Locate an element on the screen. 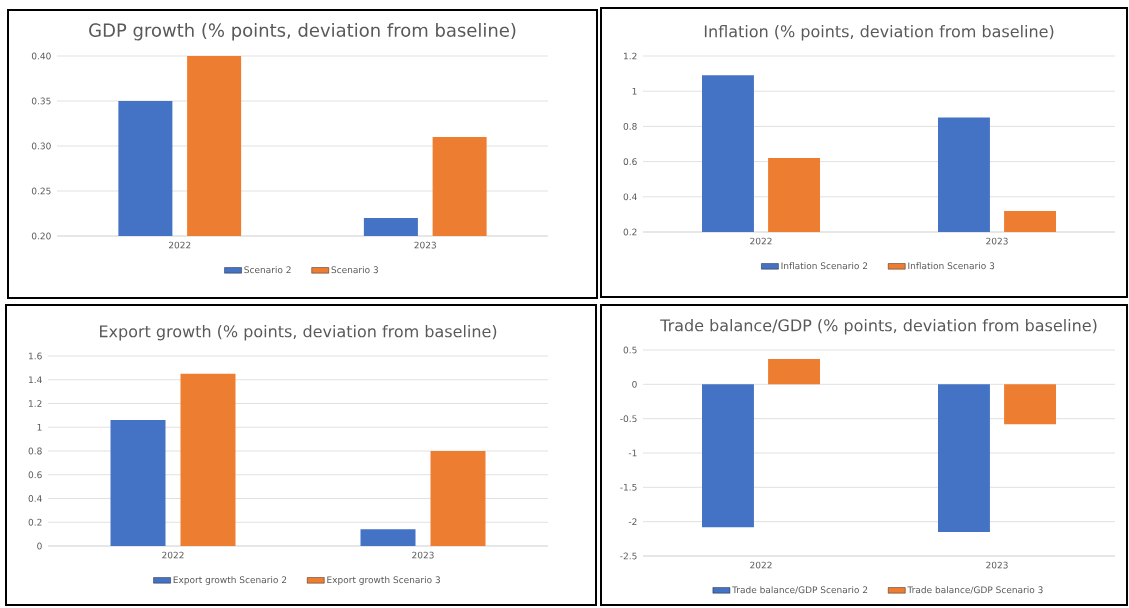  y-tick-label: 1.6 is located at coordinates (35, 356).